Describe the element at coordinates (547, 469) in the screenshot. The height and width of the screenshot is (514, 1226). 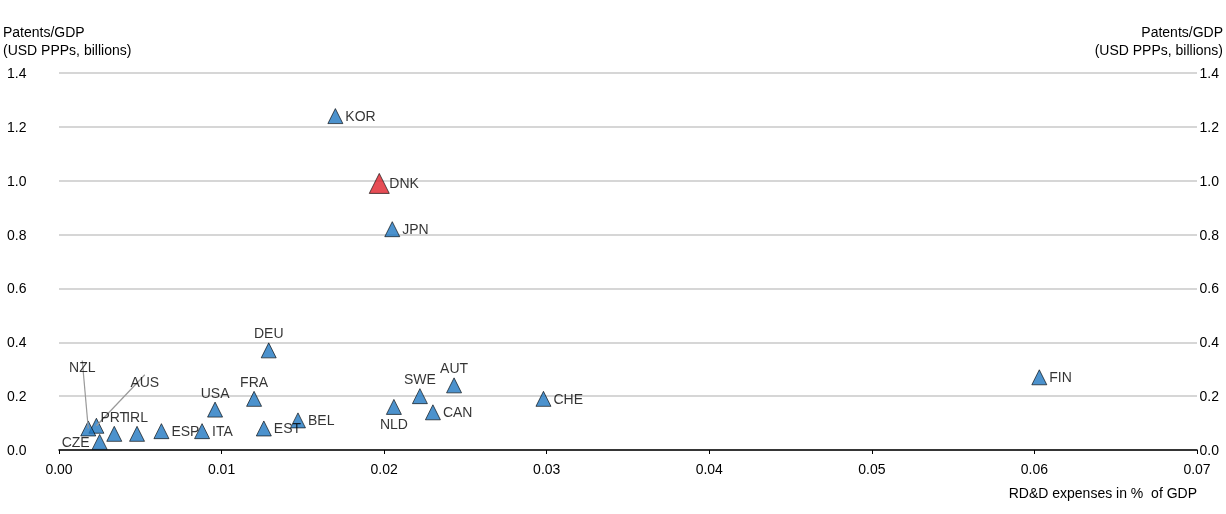
I see `x-tick-label: 0.03` at that location.